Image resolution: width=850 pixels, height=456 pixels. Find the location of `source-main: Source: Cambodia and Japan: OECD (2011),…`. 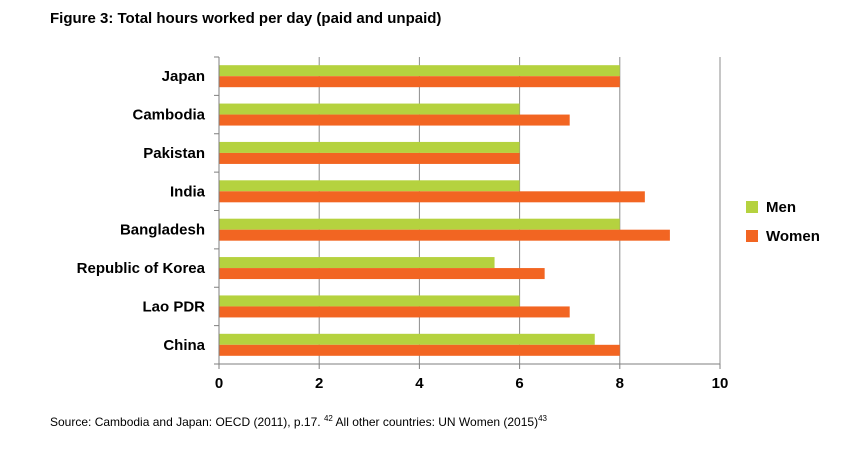

source-main: Source: Cambodia and Japan: OECD (2011),… is located at coordinates (185, 422).